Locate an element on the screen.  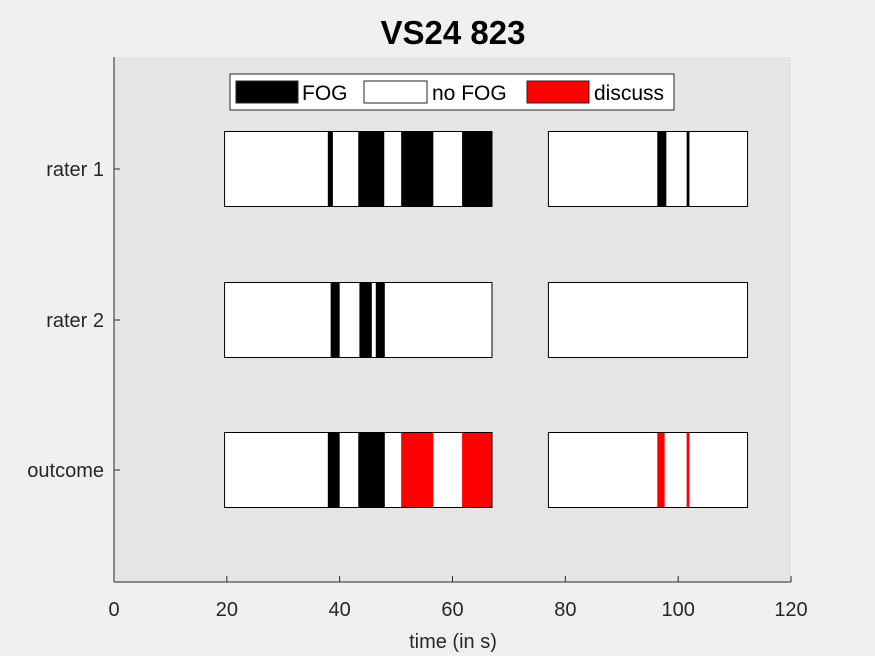
x-tick-label: 40 is located at coordinates (340, 610).